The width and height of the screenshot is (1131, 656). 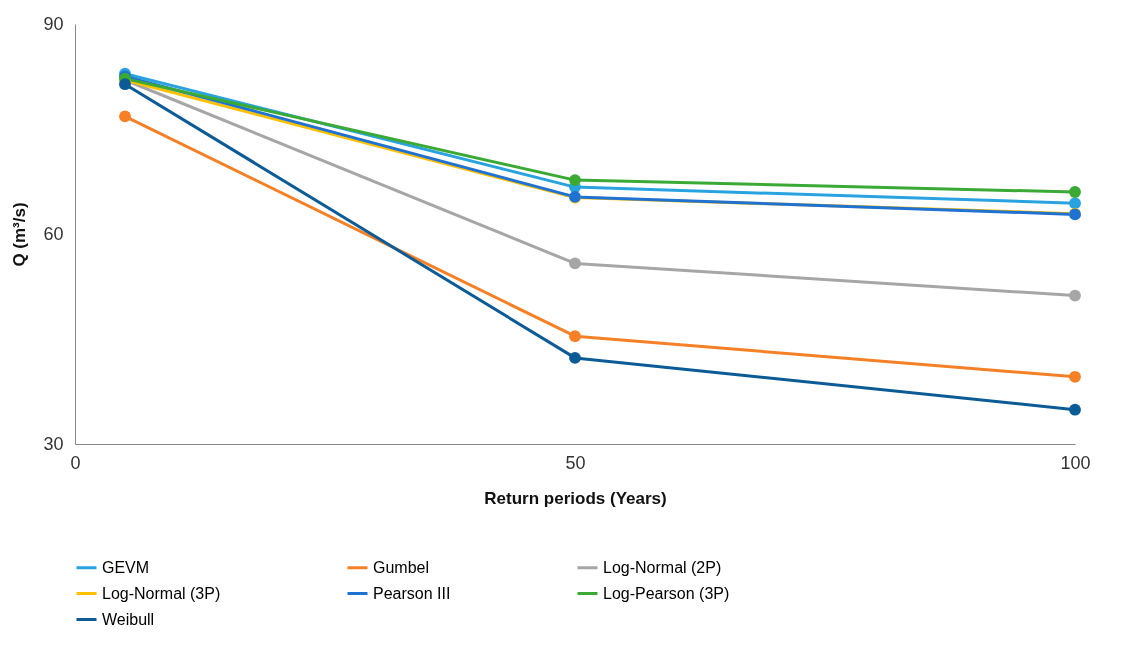 I want to click on legend-label: Weibull, so click(x=128, y=619).